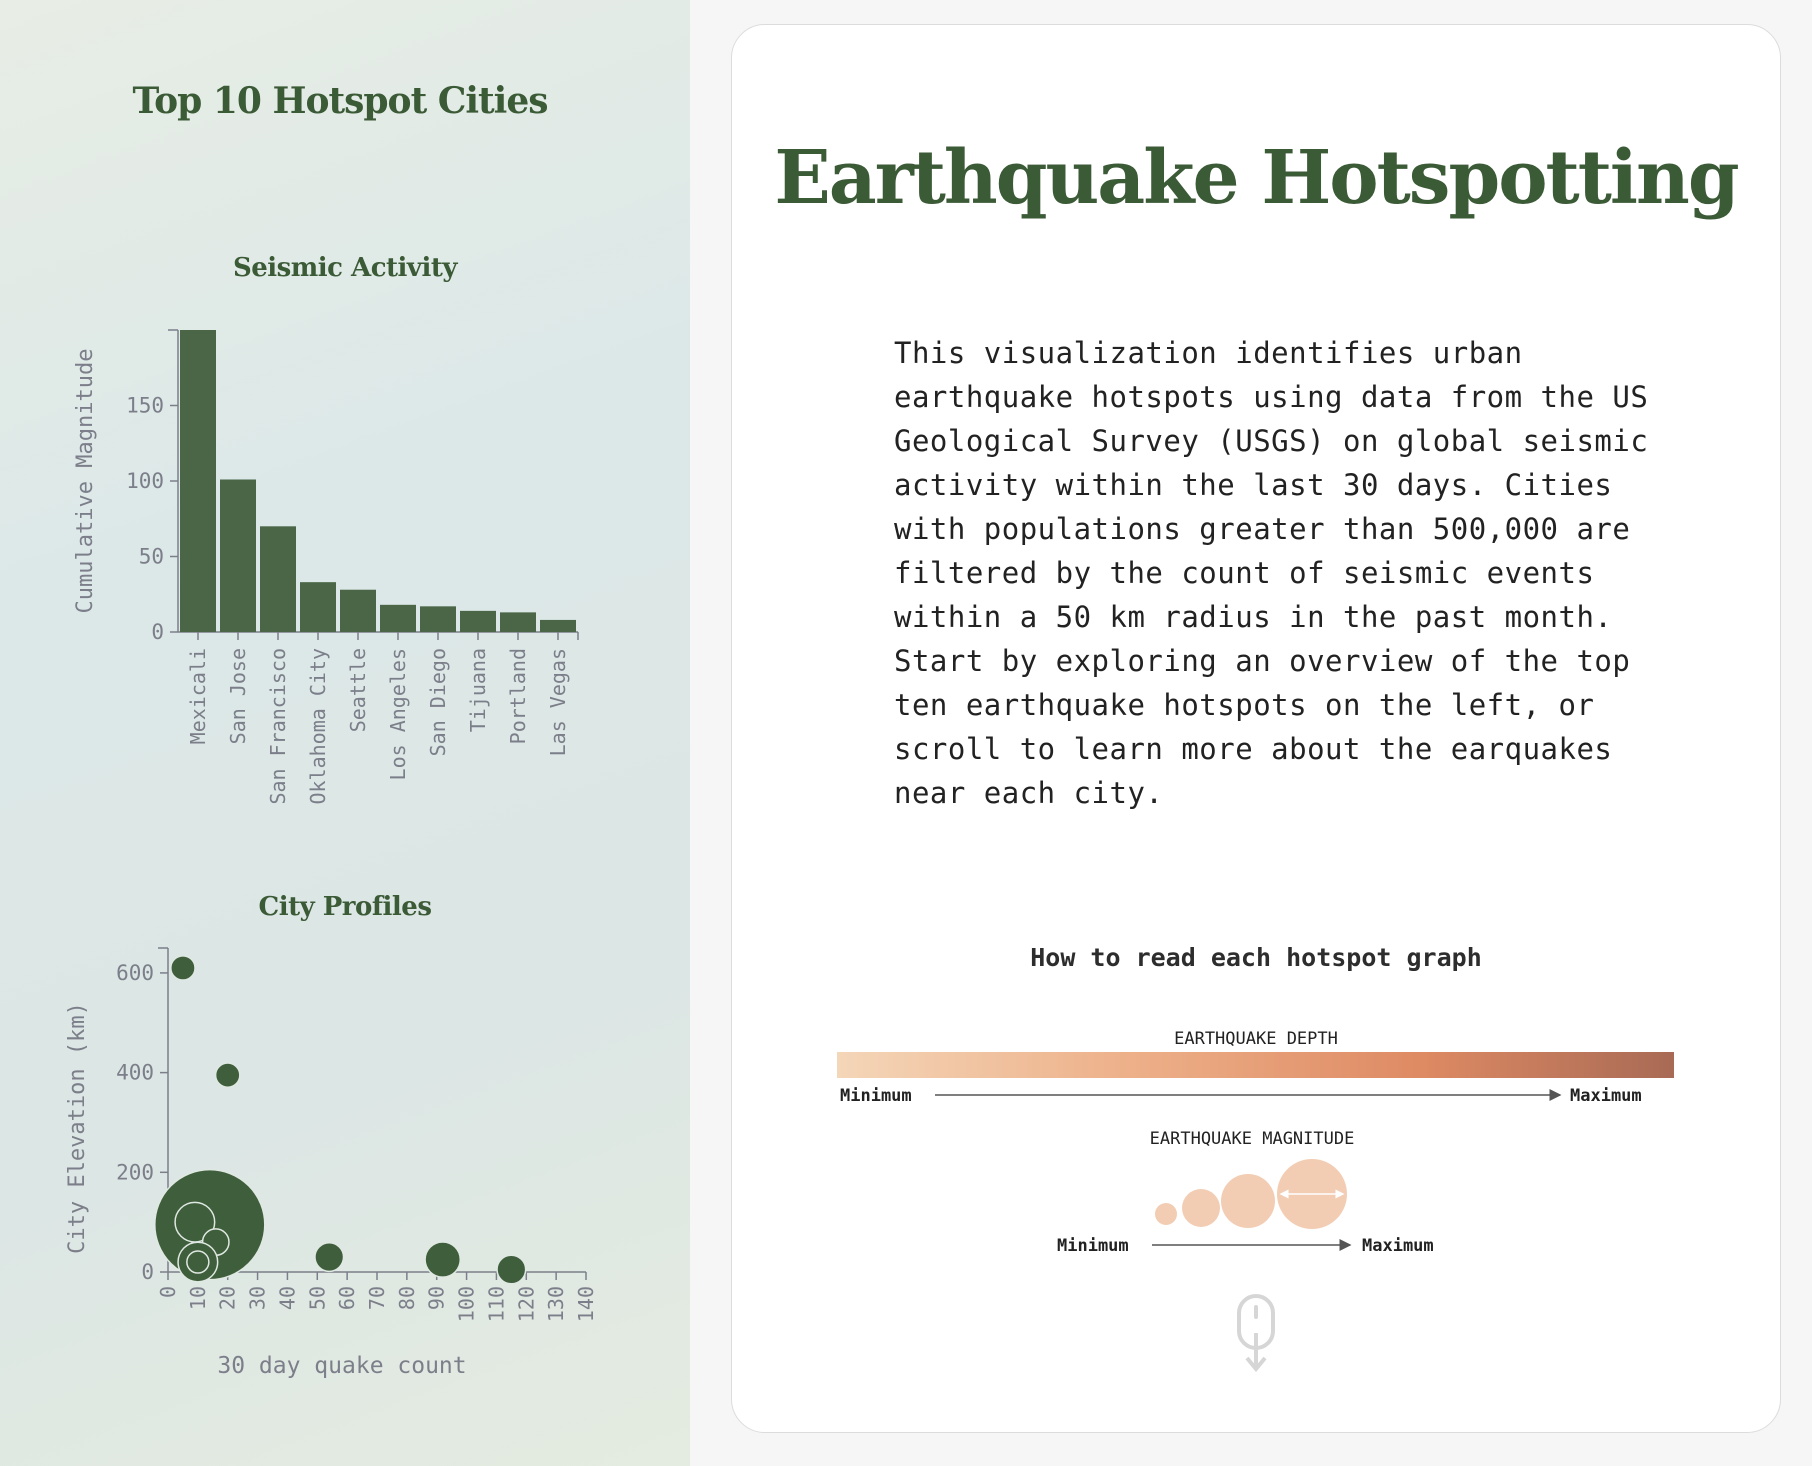  What do you see at coordinates (317, 1298) in the screenshot?
I see `x-tick-label: 50` at bounding box center [317, 1298].